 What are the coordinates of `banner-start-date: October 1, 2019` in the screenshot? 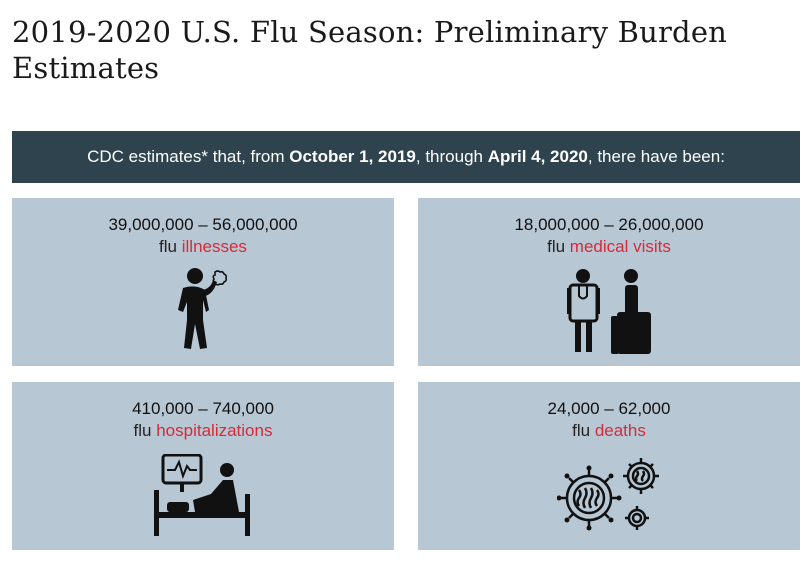 It's located at (352, 156).